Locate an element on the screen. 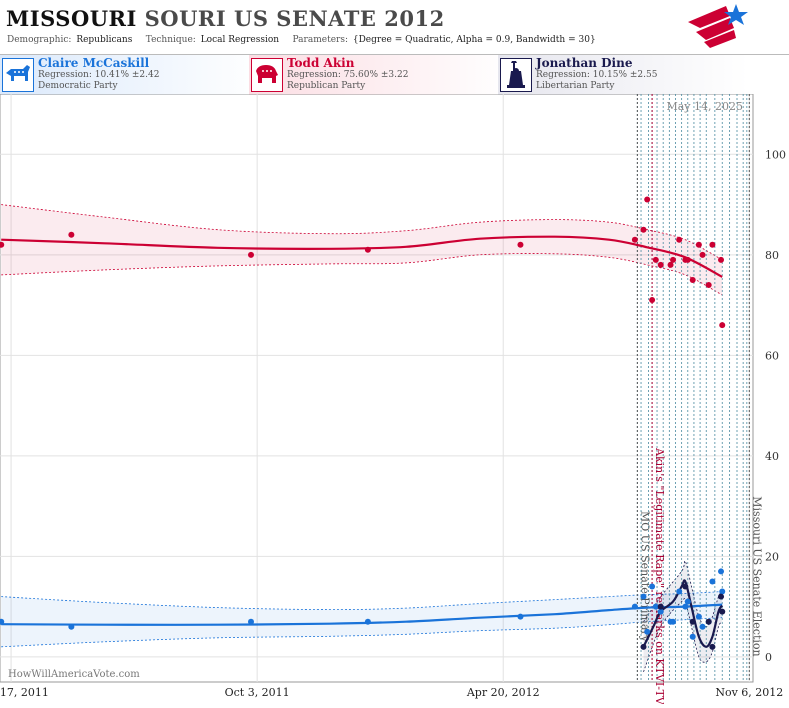  x-tick-label: Oct 3, 2011 is located at coordinates (257, 692).